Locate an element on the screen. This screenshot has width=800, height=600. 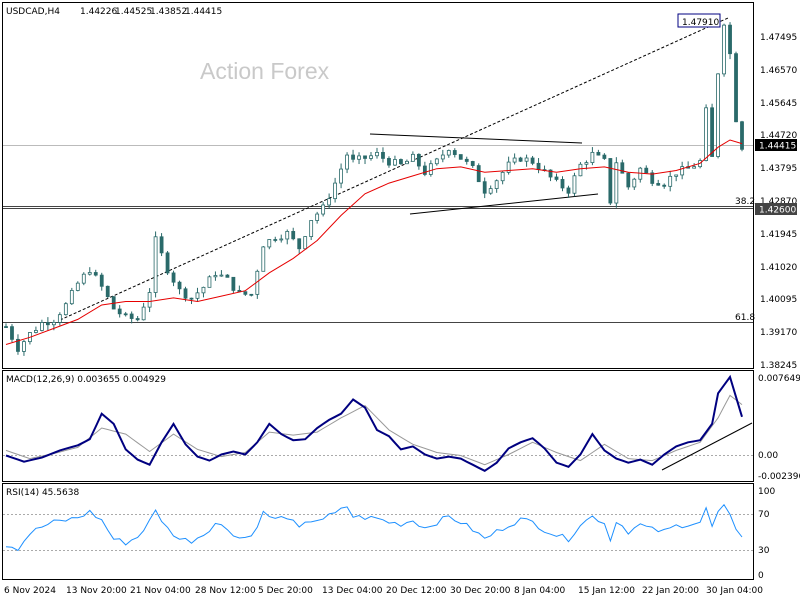
macd-tick-bottom: -0.002396 is located at coordinates (779, 477).